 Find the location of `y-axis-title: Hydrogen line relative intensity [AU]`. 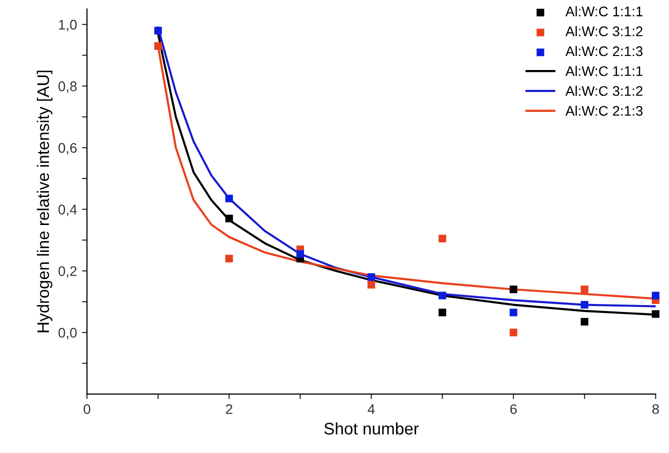

y-axis-title: Hydrogen line relative intensity [AU] is located at coordinates (44, 201).